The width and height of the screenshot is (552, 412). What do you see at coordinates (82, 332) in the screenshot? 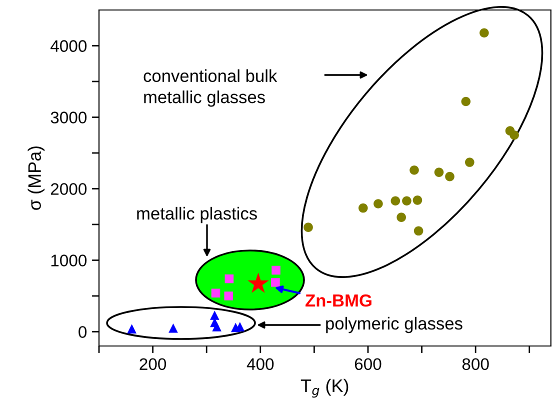
I see `y-tick-label: 0` at bounding box center [82, 332].